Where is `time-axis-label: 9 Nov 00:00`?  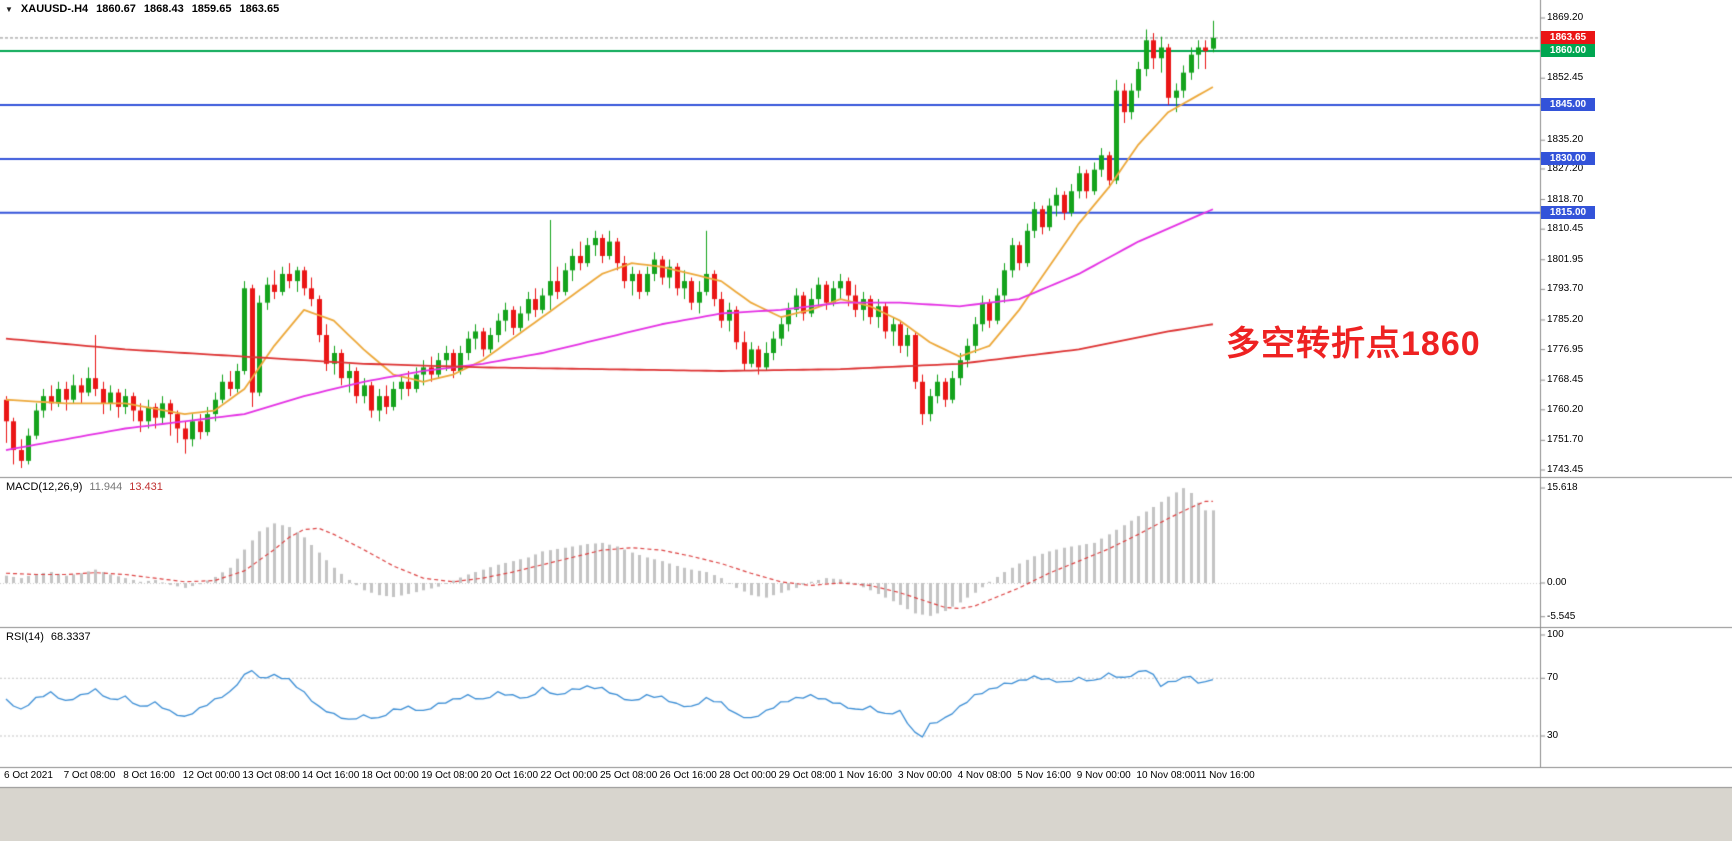 time-axis-label: 9 Nov 00:00 is located at coordinates (1103, 775).